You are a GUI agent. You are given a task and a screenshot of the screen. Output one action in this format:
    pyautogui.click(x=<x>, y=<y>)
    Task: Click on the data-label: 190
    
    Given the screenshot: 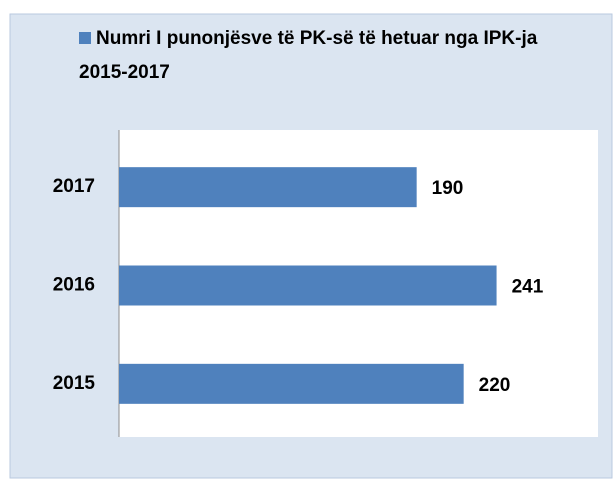 What is the action you would take?
    pyautogui.click(x=448, y=188)
    